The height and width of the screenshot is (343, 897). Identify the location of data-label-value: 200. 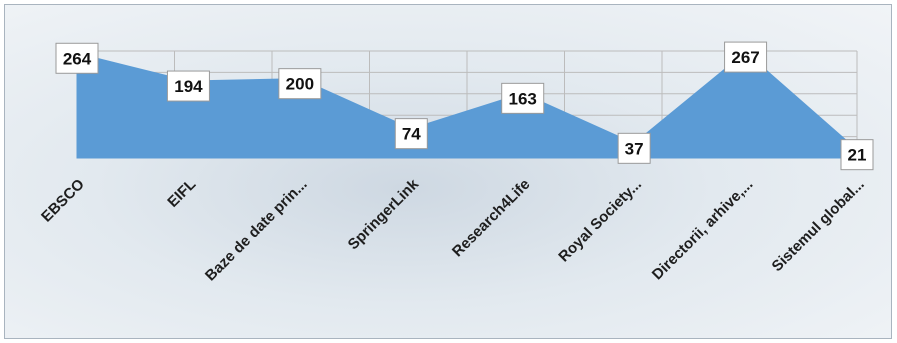
(300, 84).